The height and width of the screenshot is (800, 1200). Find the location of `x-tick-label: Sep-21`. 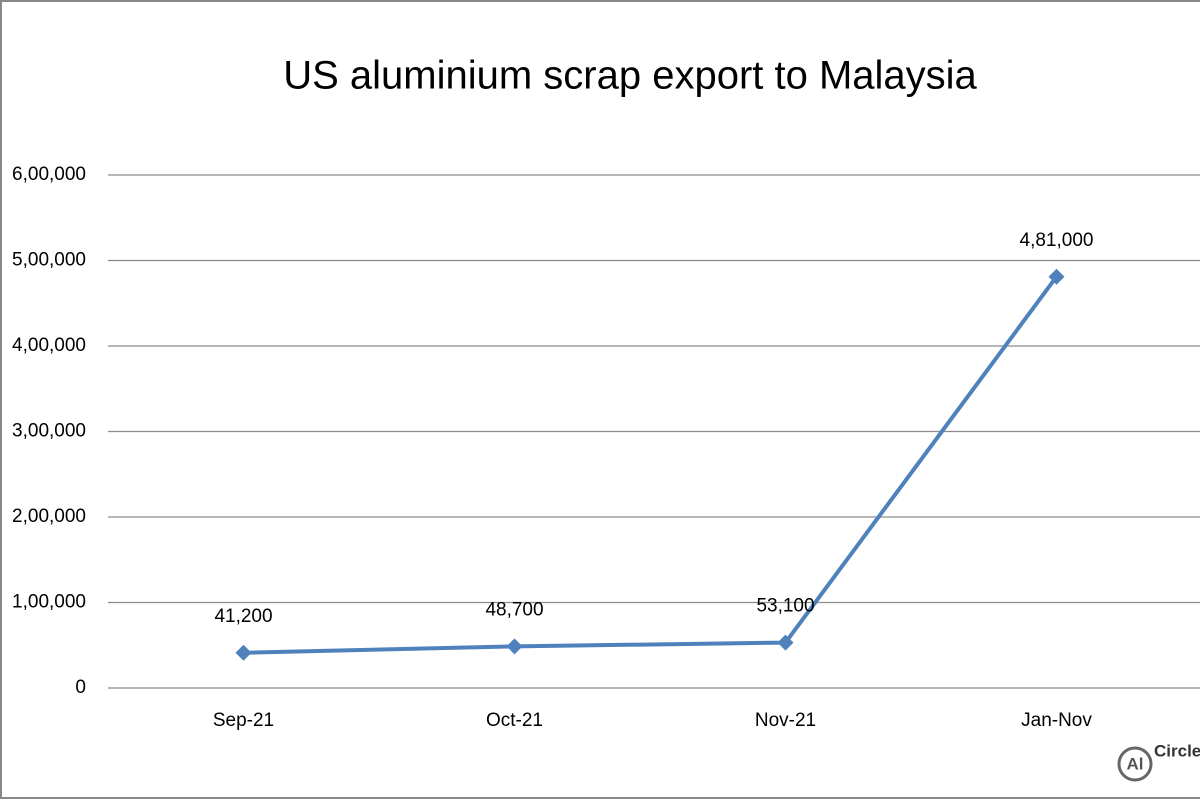

x-tick-label: Sep-21 is located at coordinates (243, 720).